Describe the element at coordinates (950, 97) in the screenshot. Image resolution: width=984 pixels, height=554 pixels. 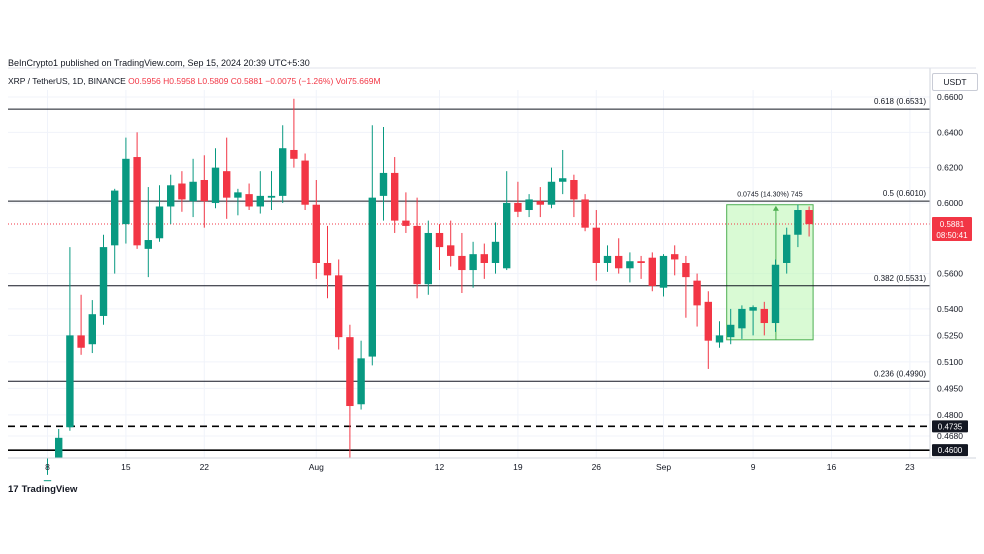
I see `y-tick-label: 0.6600` at that location.